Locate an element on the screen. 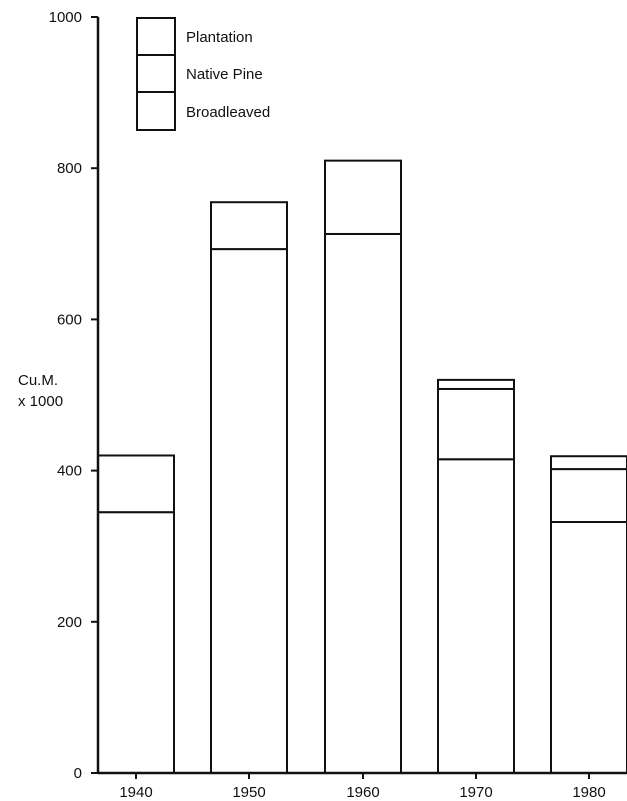 The height and width of the screenshot is (801, 627). y-tick-label-200: 200 is located at coordinates (69, 622).